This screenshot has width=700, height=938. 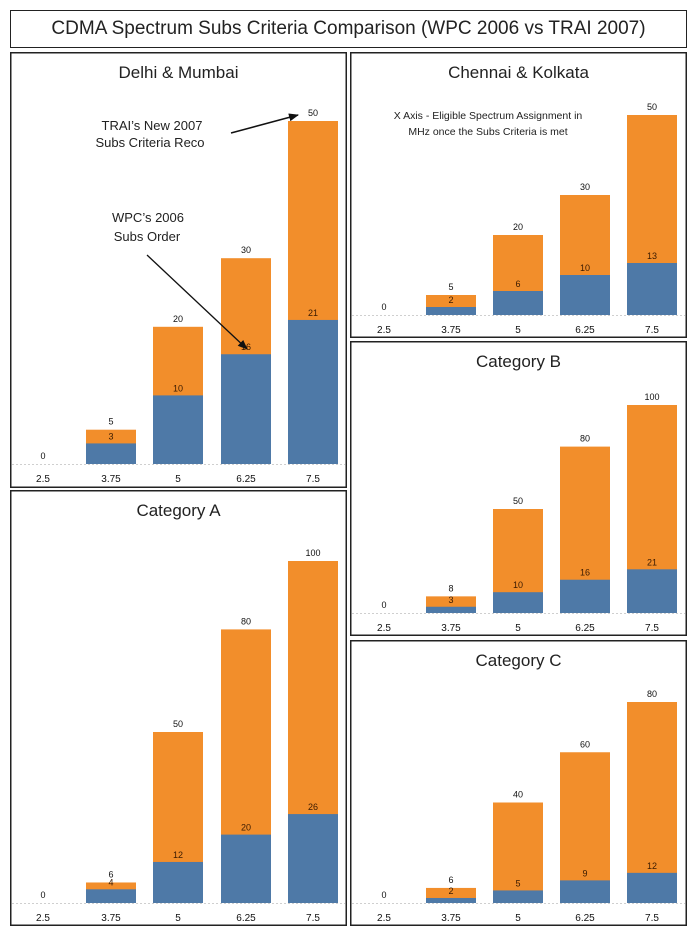 I want to click on data-label-wpc: 13, so click(x=652, y=256).